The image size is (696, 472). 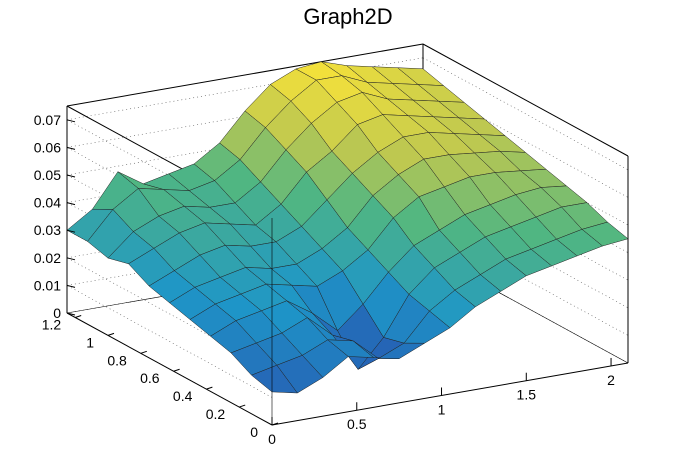 What do you see at coordinates (245, 75) in the screenshot?
I see `back-top-edge` at bounding box center [245, 75].